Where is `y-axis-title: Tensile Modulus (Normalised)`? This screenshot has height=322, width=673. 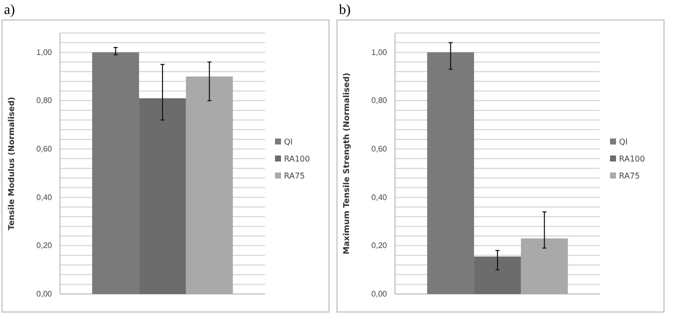
y-axis-title: Tensile Modulus (Normalised) is located at coordinates (11, 163).